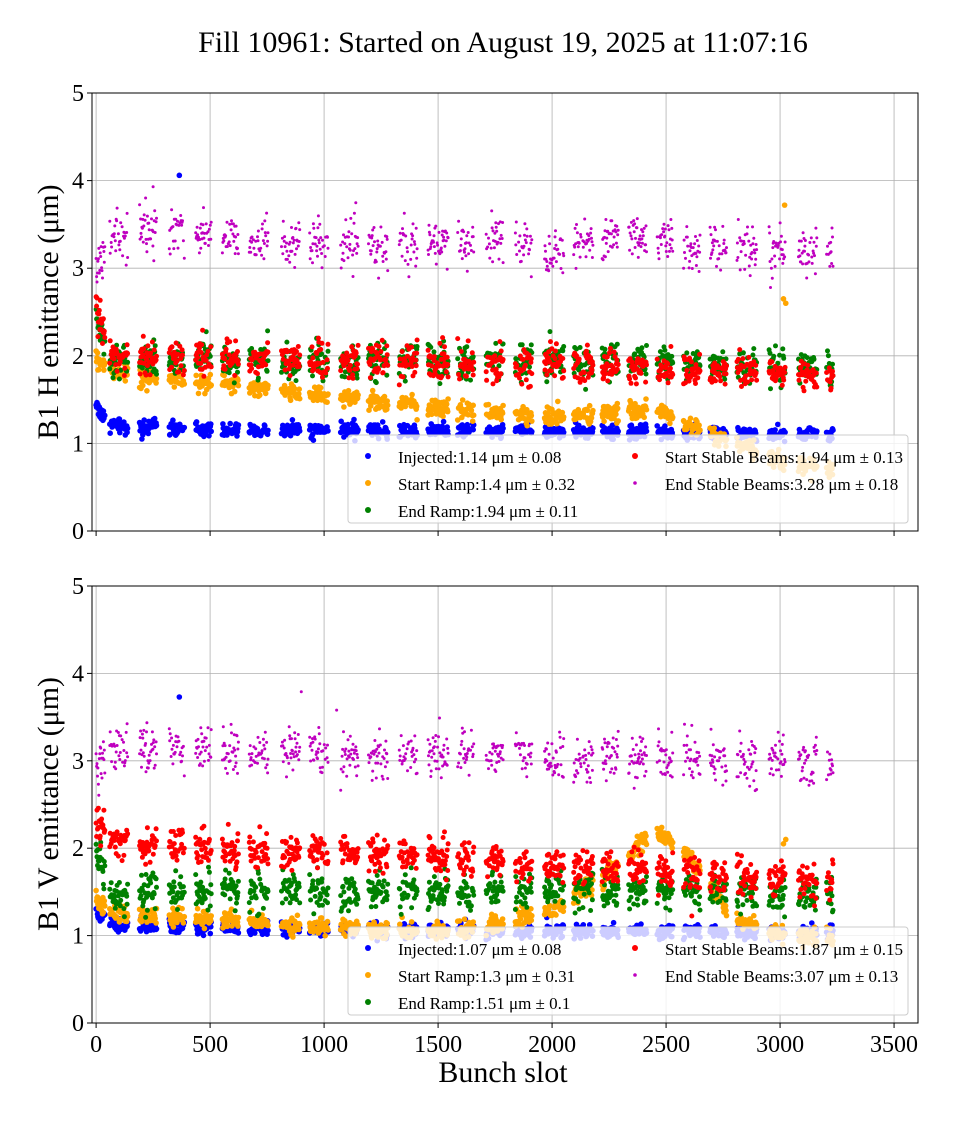  What do you see at coordinates (78, 444) in the screenshot?
I see `y-tick-label: 1` at bounding box center [78, 444].